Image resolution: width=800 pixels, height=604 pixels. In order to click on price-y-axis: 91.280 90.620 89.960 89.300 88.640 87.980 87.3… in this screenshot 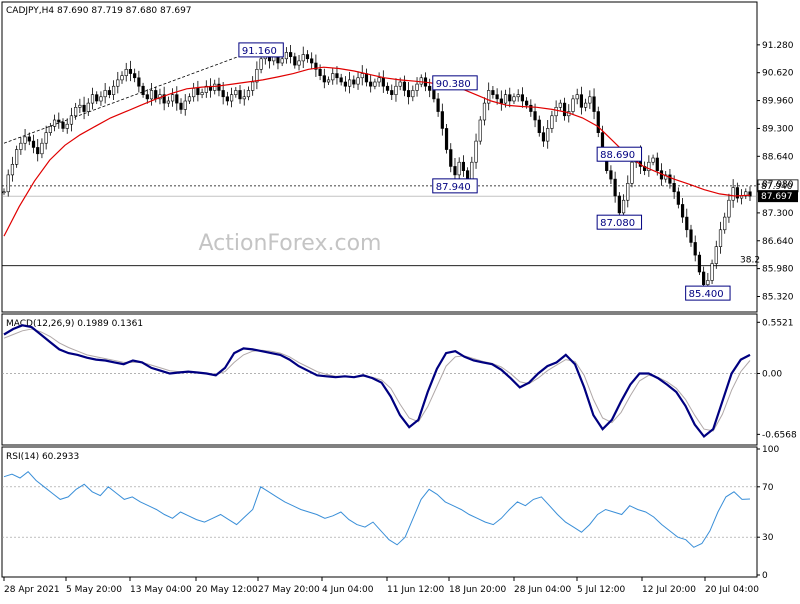, I will do `click(775, 171)`.